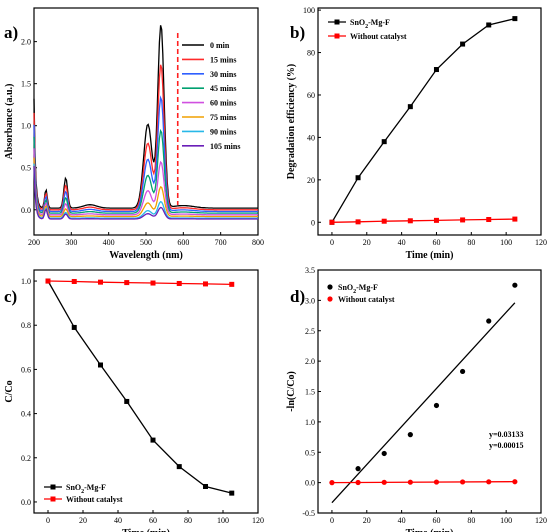 The width and height of the screenshot is (550, 532). What do you see at coordinates (311, 180) in the screenshot?
I see `y-tick-label: 20` at bounding box center [311, 180].